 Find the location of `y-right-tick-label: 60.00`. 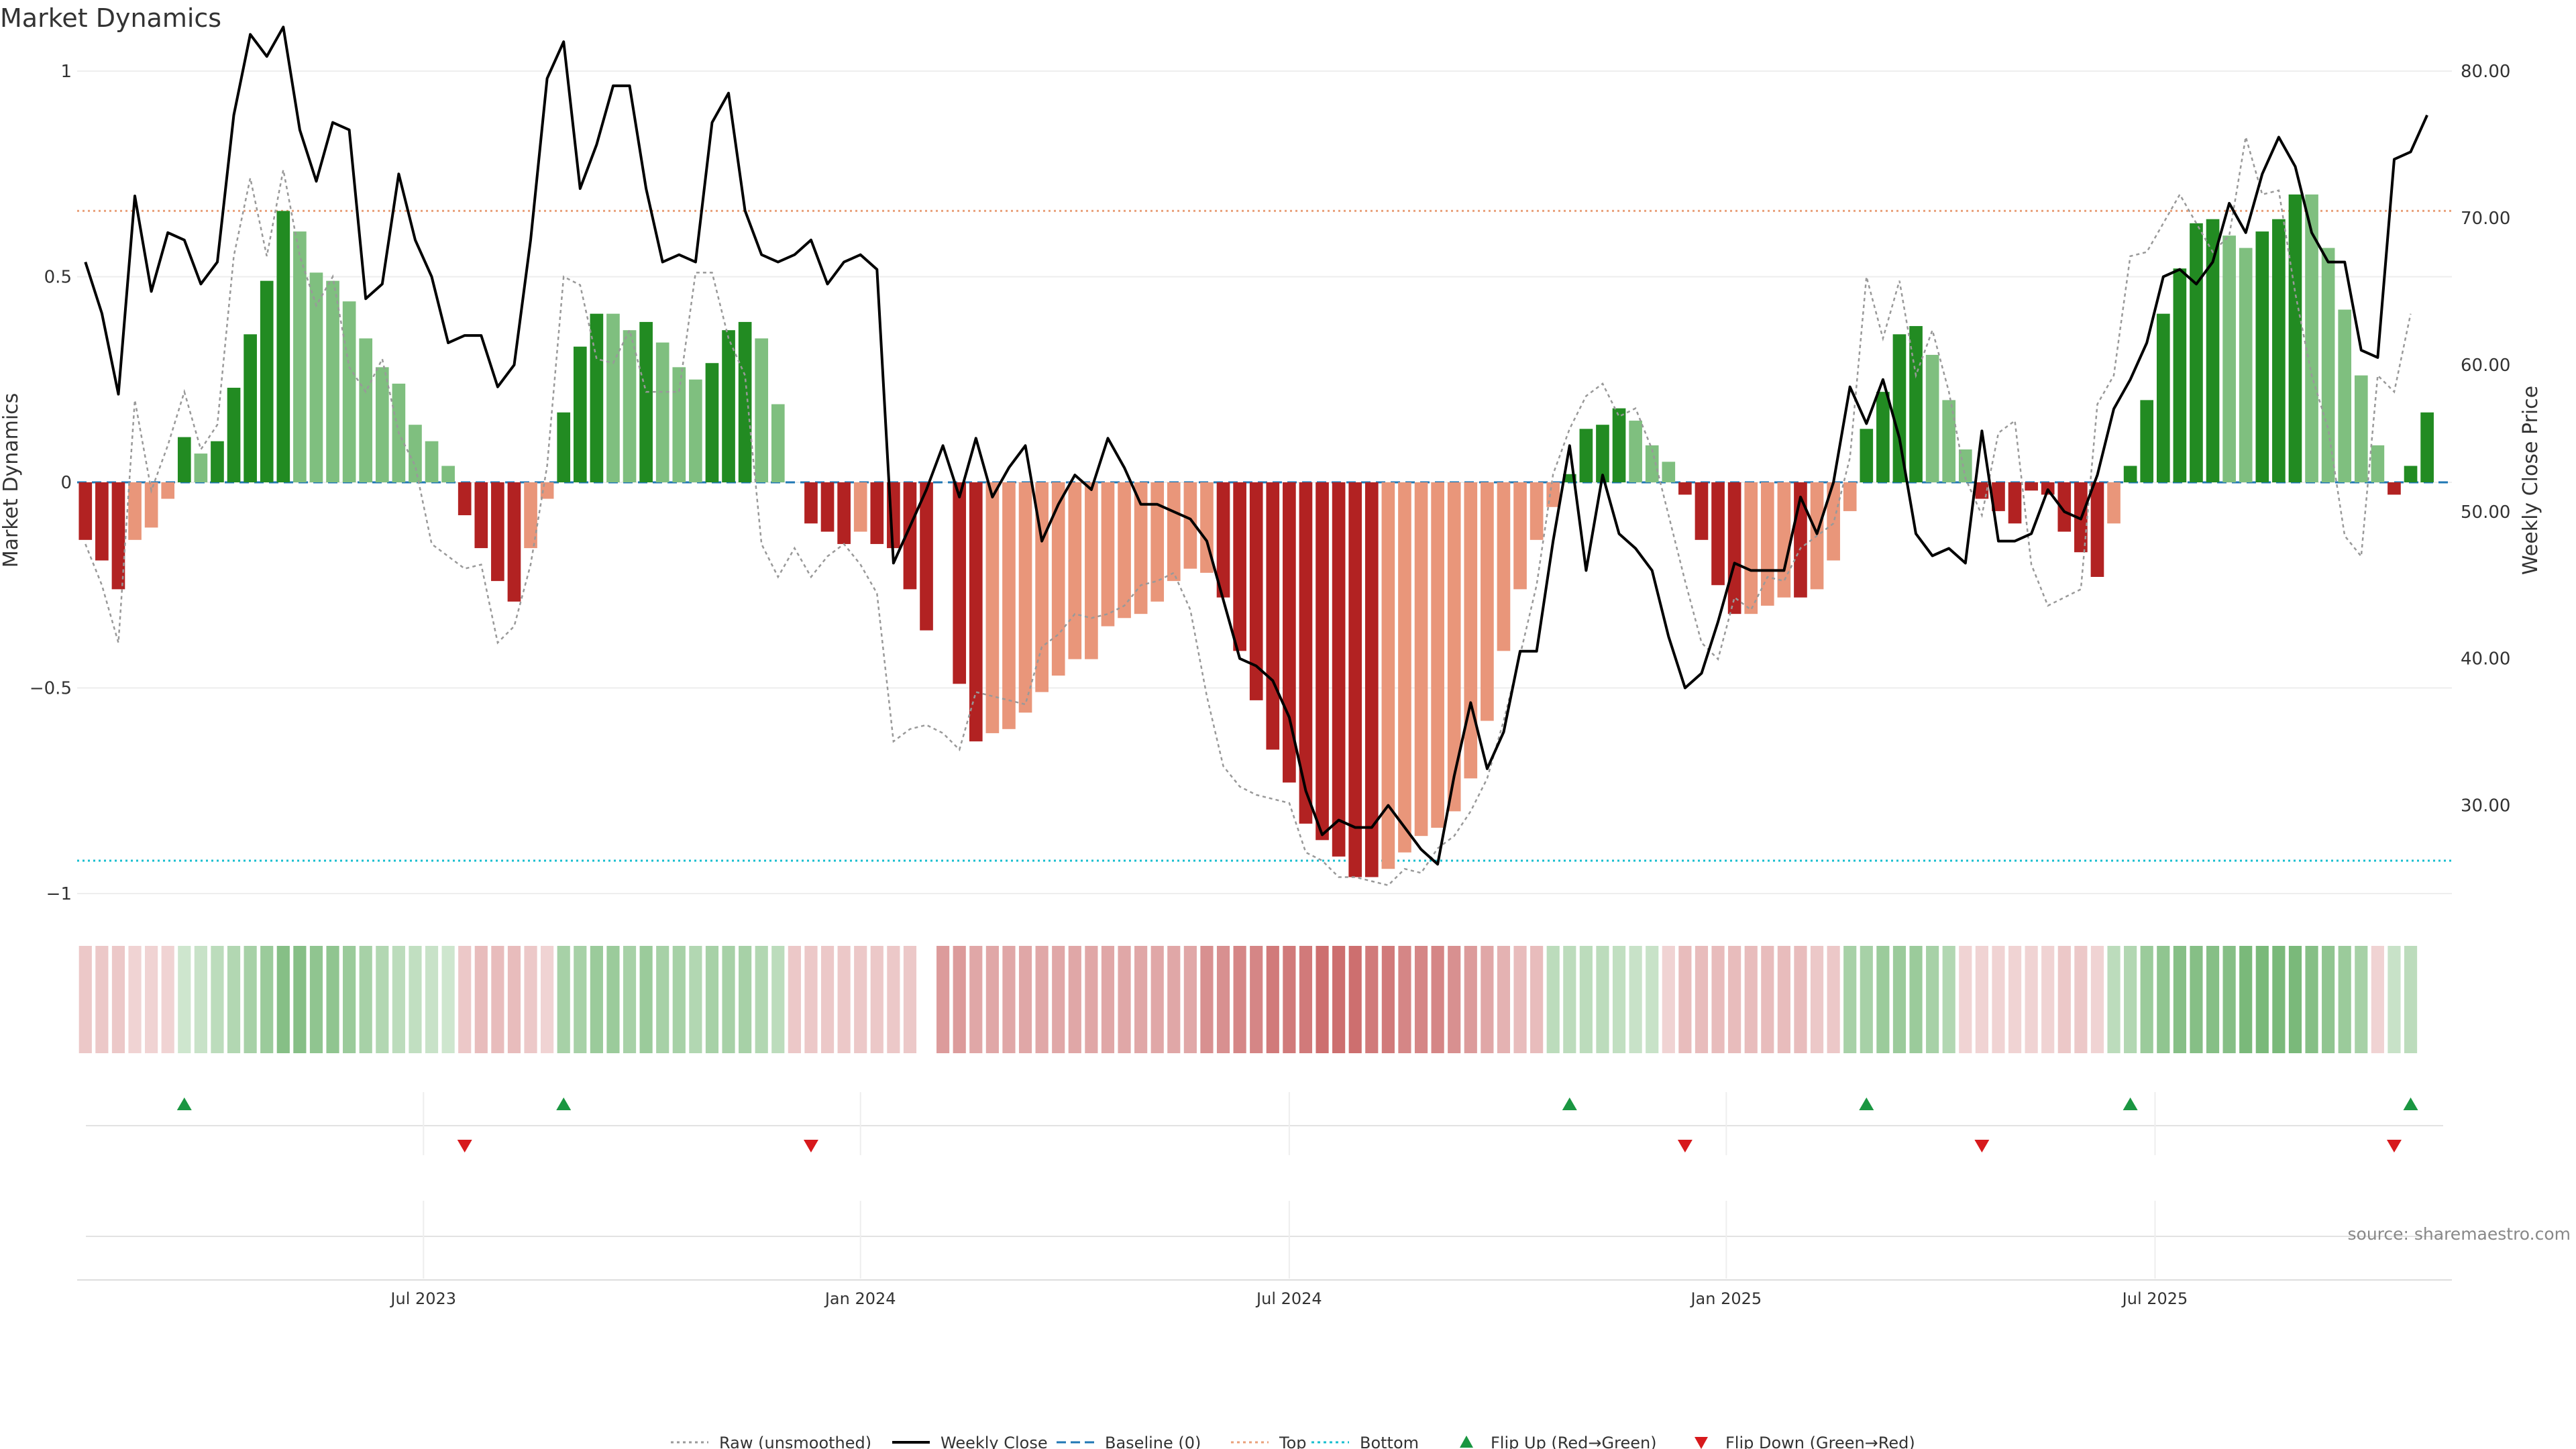

y-right-tick-label: 60.00 is located at coordinates (2485, 366).